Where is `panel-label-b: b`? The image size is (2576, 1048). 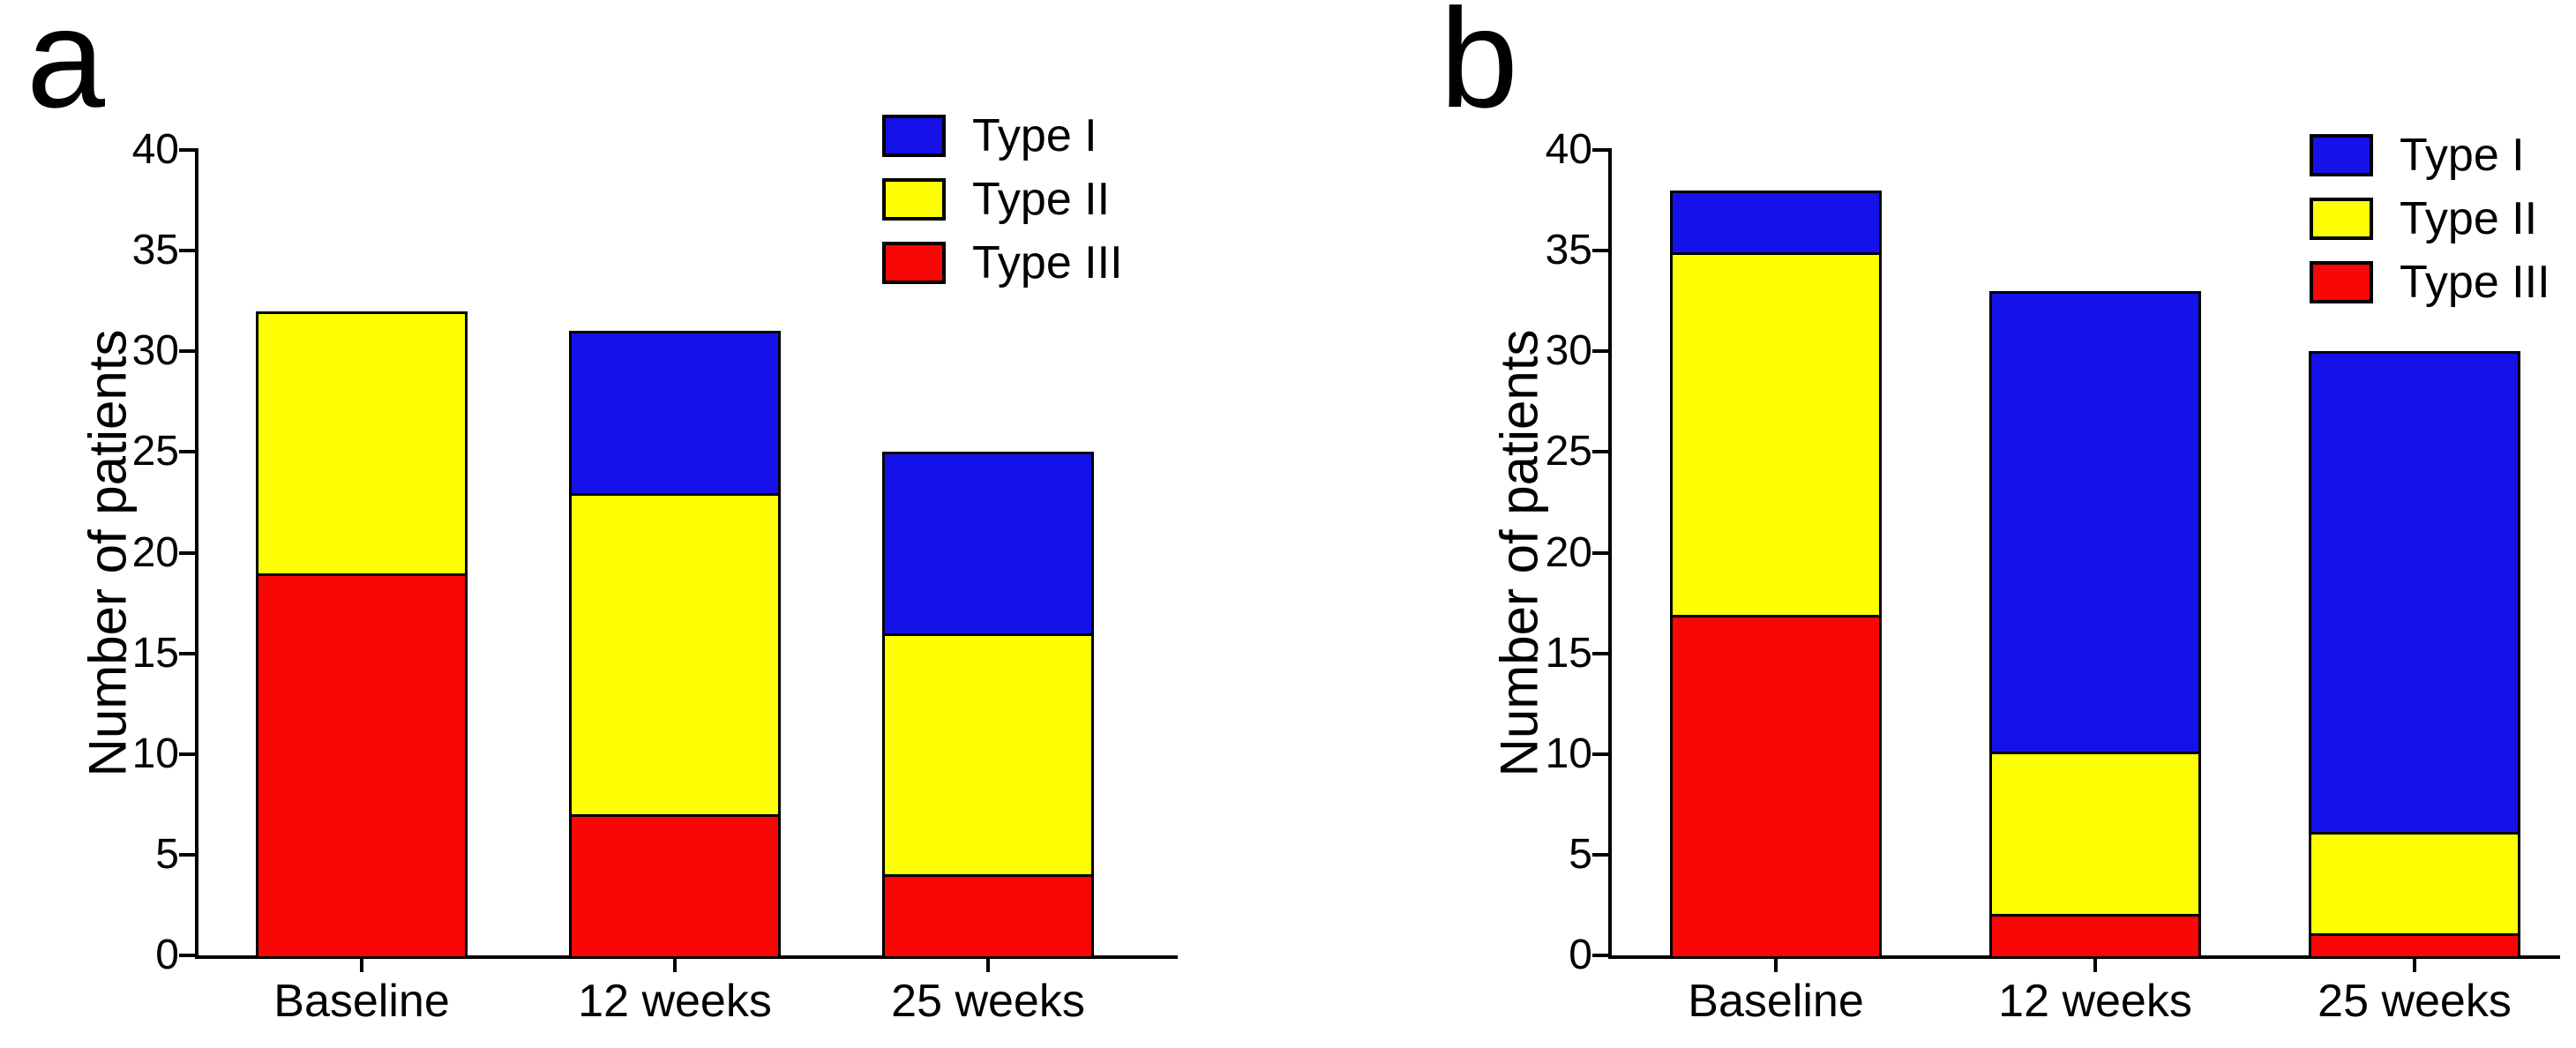
panel-label-b: b is located at coordinates (1479, 68).